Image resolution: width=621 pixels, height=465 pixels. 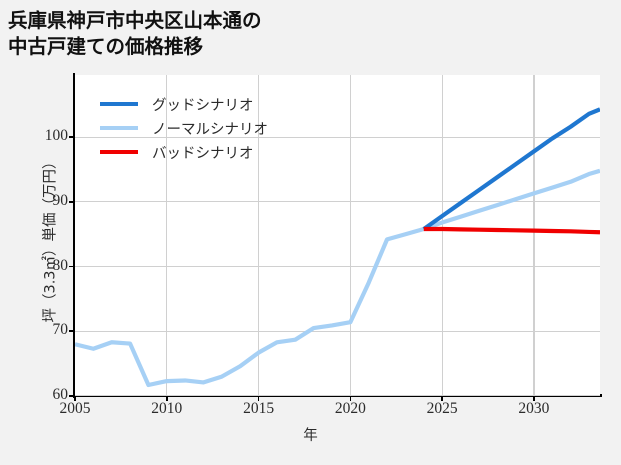 What do you see at coordinates (310, 436) in the screenshot?
I see `x-axis-label: 年` at bounding box center [310, 436].